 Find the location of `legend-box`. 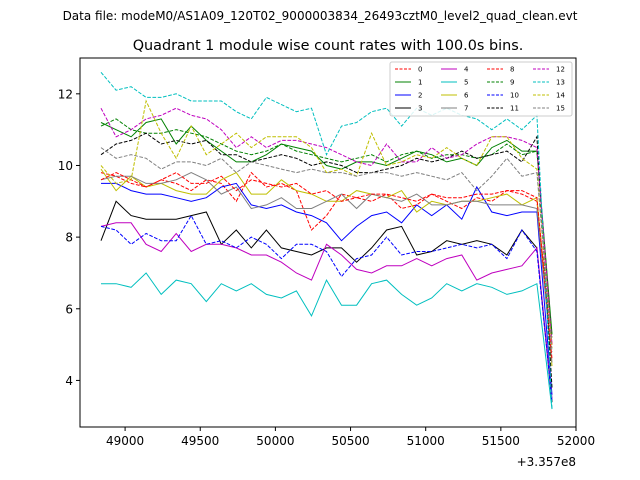

legend-box is located at coordinates (481, 89).